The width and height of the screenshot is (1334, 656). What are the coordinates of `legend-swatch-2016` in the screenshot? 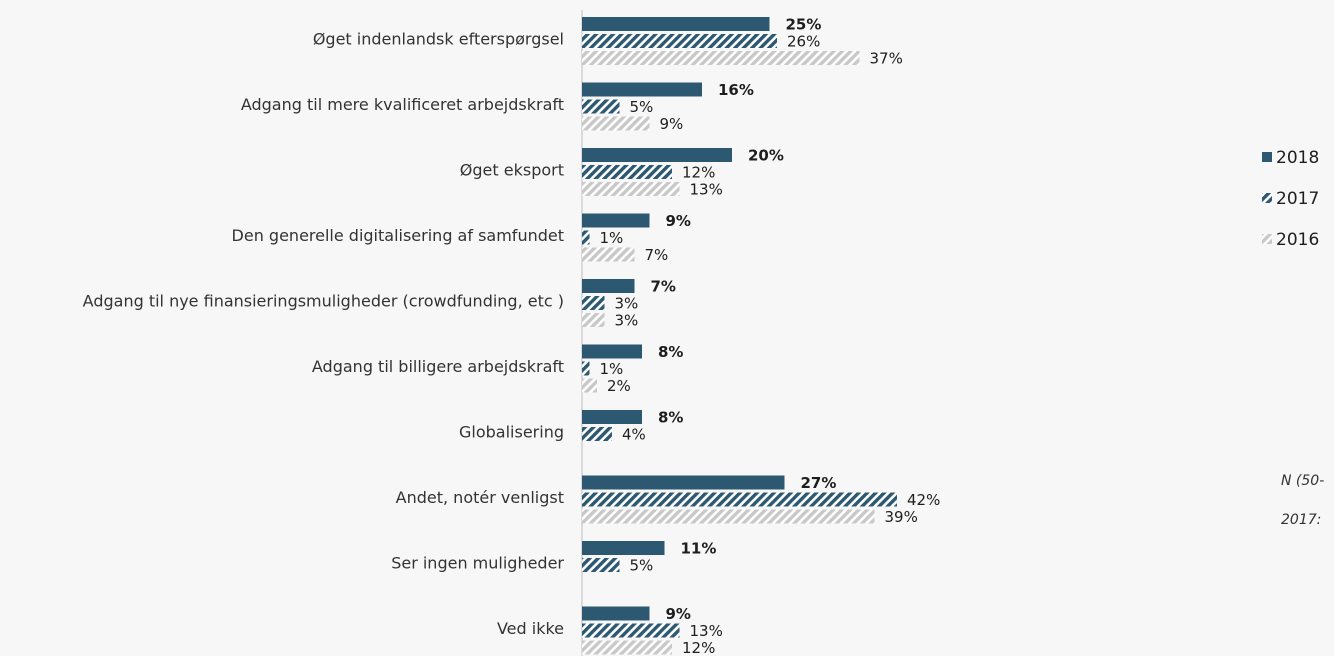 It's located at (1267, 239).